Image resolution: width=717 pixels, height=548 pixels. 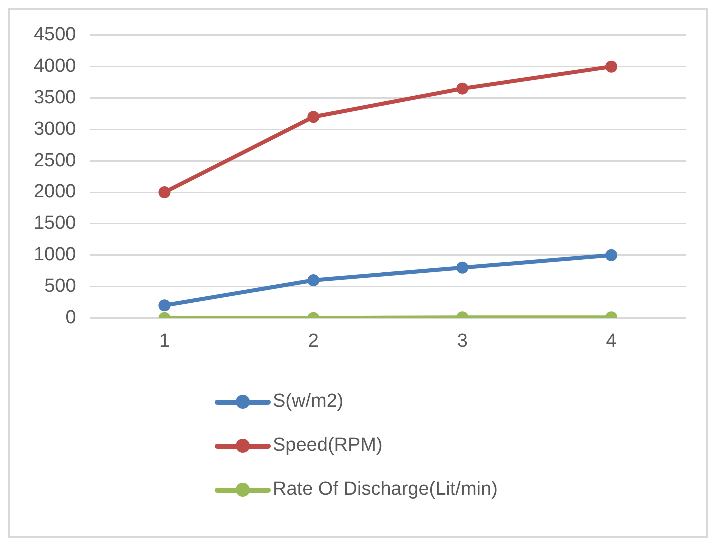 What do you see at coordinates (71, 317) in the screenshot?
I see `y-tick-label: 0` at bounding box center [71, 317].